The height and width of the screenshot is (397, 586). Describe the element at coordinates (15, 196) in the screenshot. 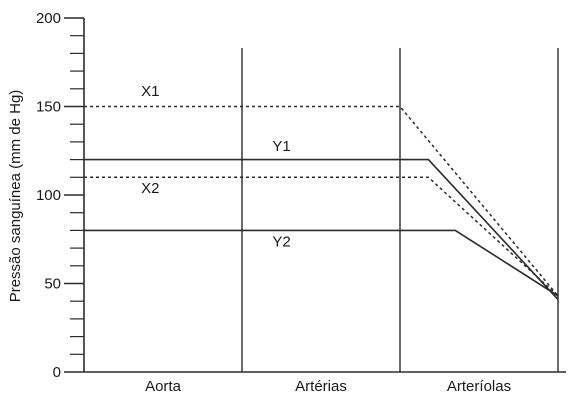

I see `y-axis-title: Pressão sanguínea (mm de Hg)` at that location.